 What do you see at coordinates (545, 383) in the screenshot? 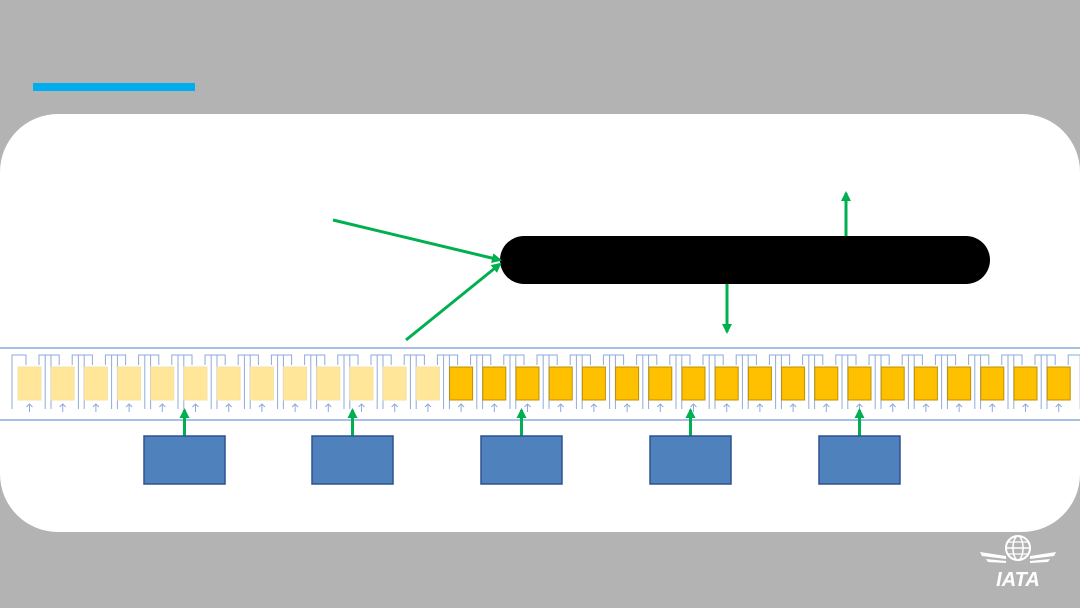
I see `conveyor-cells` at bounding box center [545, 383].